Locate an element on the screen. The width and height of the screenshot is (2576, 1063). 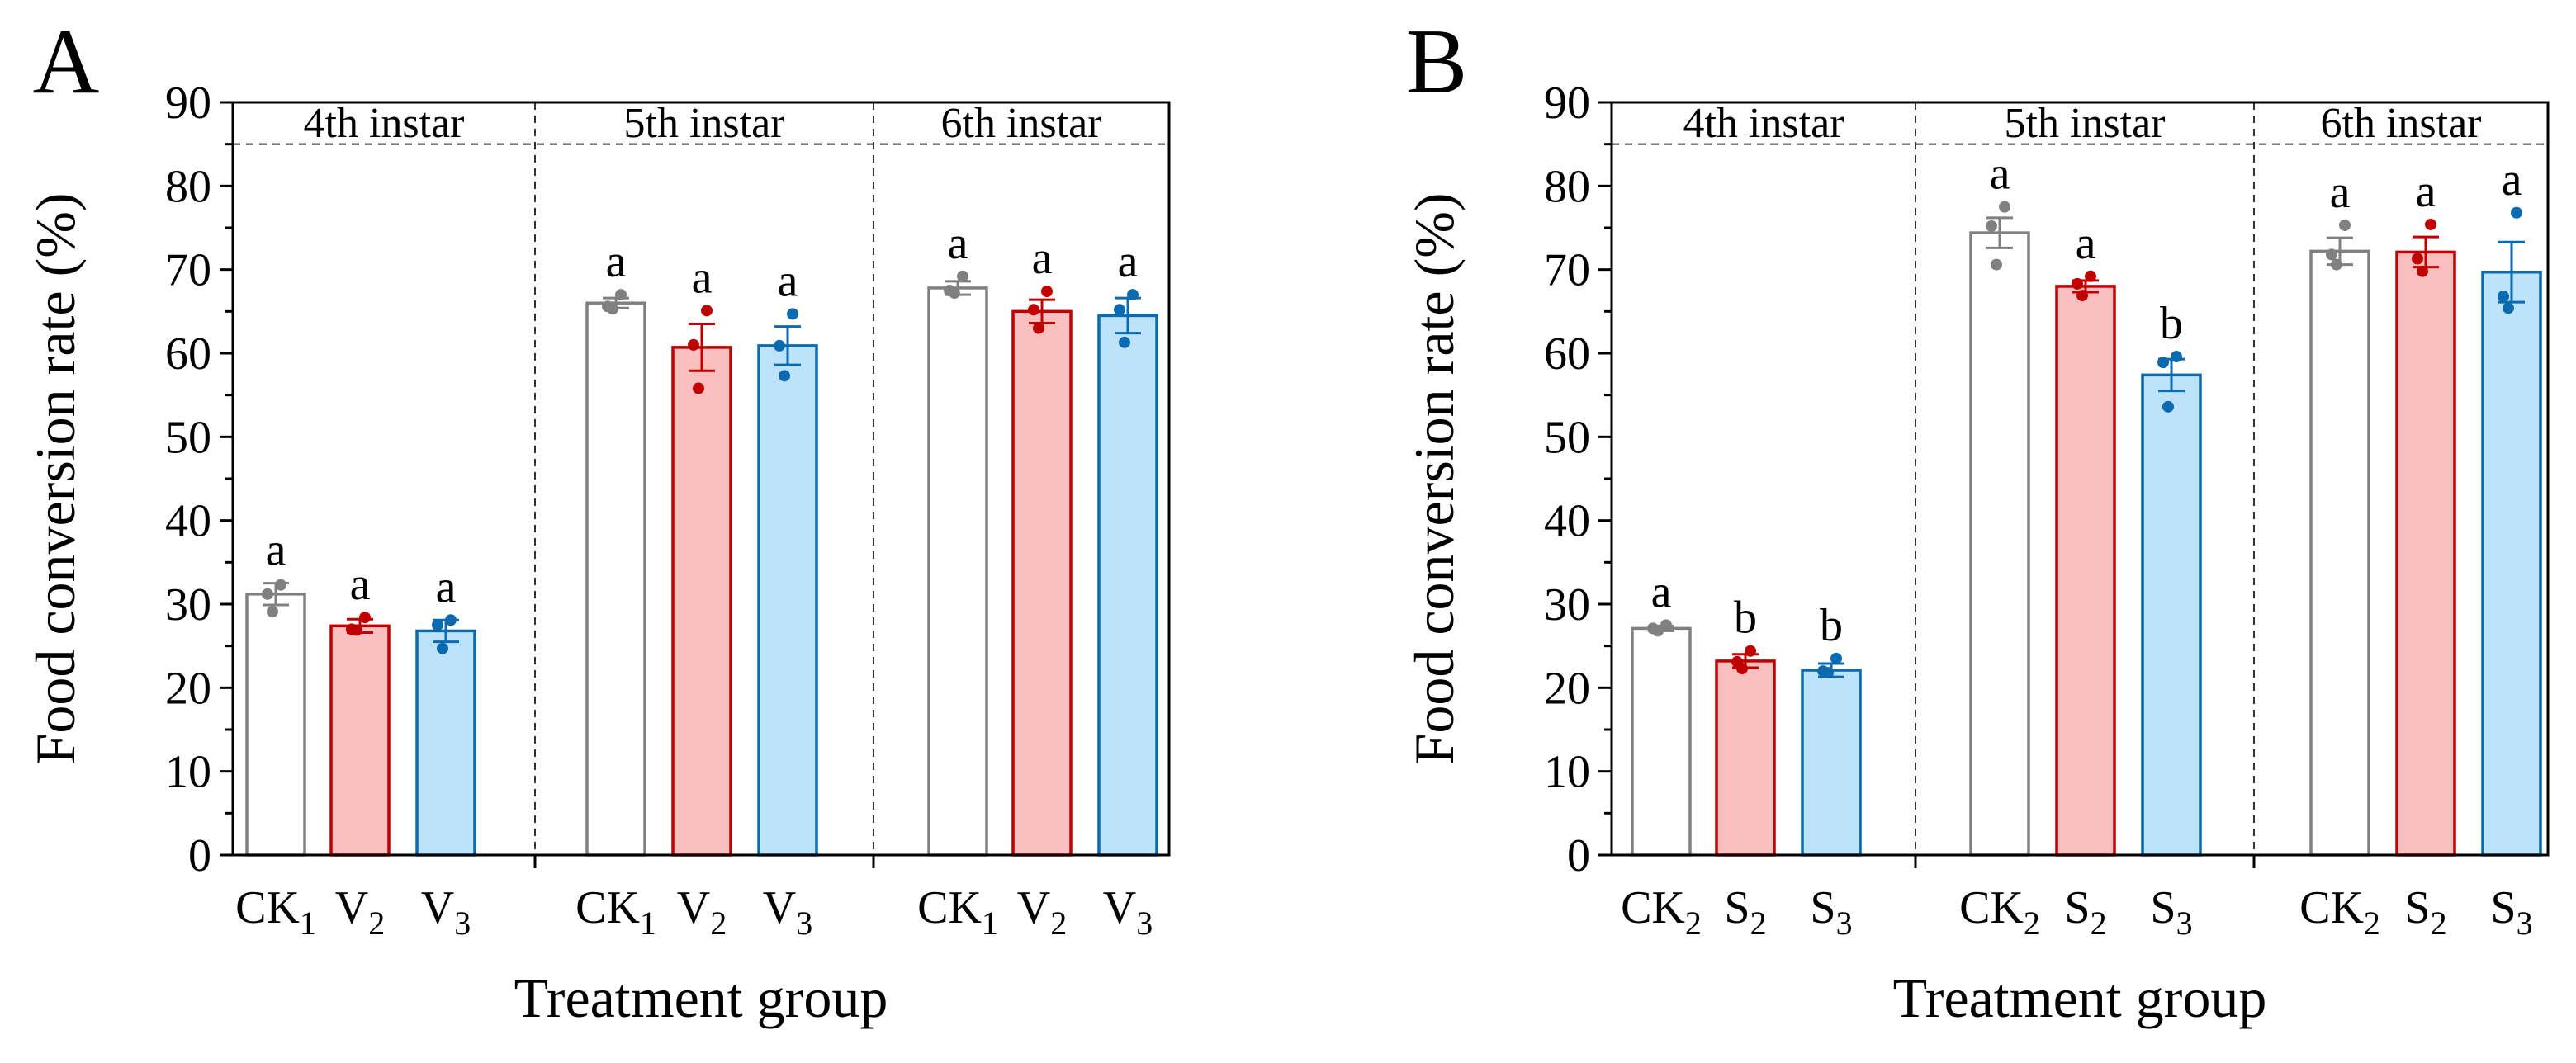
x-tick-subscript: 1 is located at coordinates (990, 923).